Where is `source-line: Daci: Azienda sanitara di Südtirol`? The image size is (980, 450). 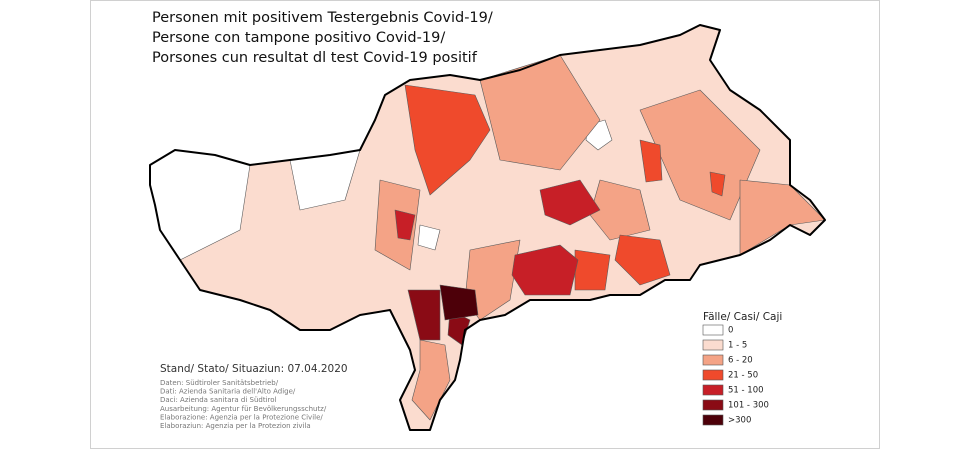 source-line: Daci: Azienda sanitara di Südtirol is located at coordinates (218, 400).